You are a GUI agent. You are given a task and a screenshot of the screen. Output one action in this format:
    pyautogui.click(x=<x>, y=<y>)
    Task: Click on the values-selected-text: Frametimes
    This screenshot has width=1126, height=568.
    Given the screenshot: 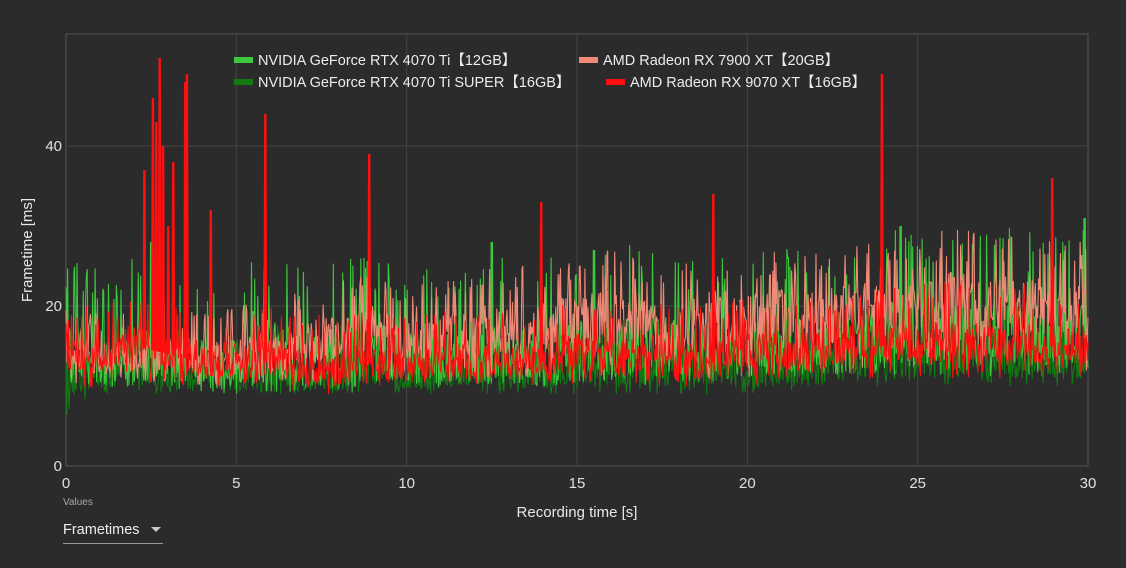 What is the action you would take?
    pyautogui.click(x=101, y=529)
    